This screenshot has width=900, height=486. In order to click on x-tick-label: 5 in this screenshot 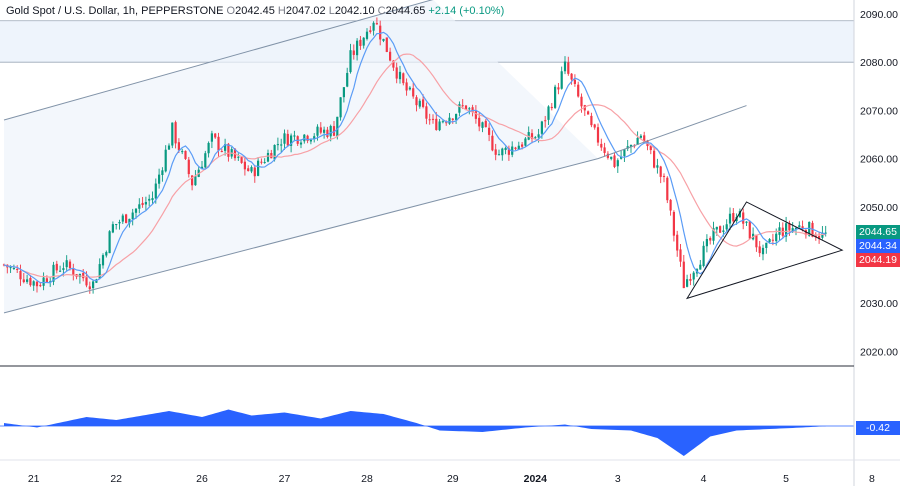, I will do `click(786, 479)`.